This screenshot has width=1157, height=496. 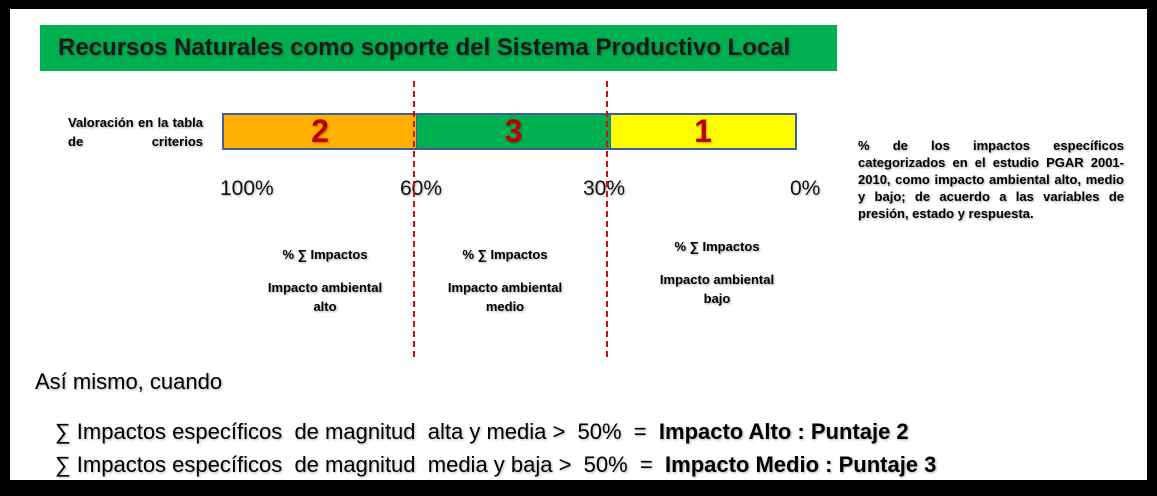 I want to click on segment: 1, so click(x=702, y=131).